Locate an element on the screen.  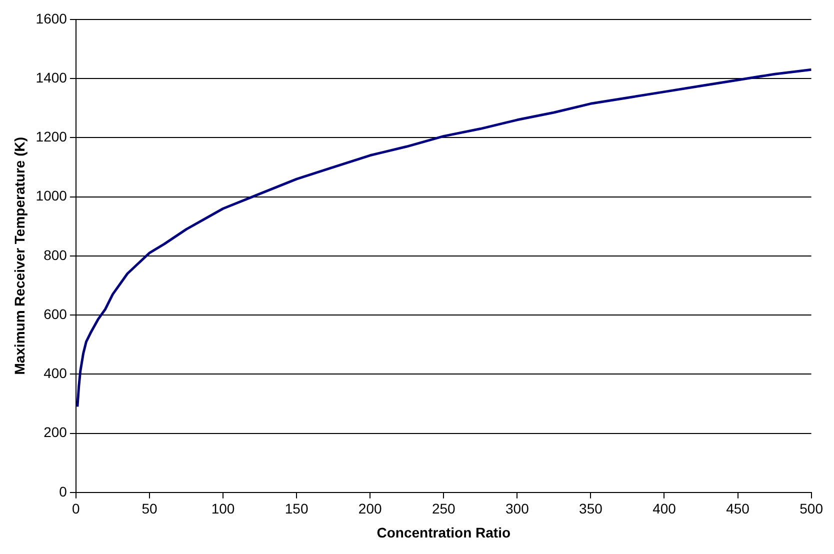
x-axis-title: Concentration Ratio is located at coordinates (443, 532).